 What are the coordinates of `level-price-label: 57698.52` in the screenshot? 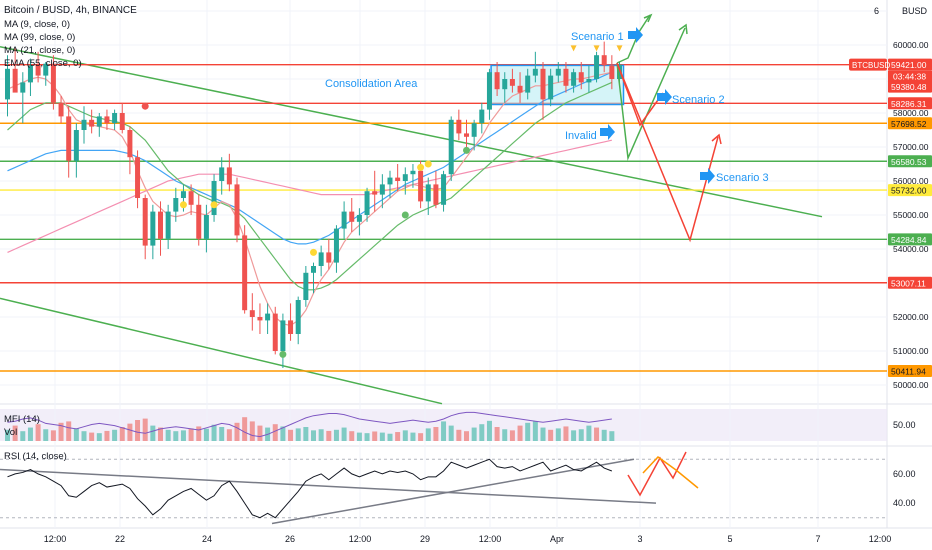 It's located at (909, 124).